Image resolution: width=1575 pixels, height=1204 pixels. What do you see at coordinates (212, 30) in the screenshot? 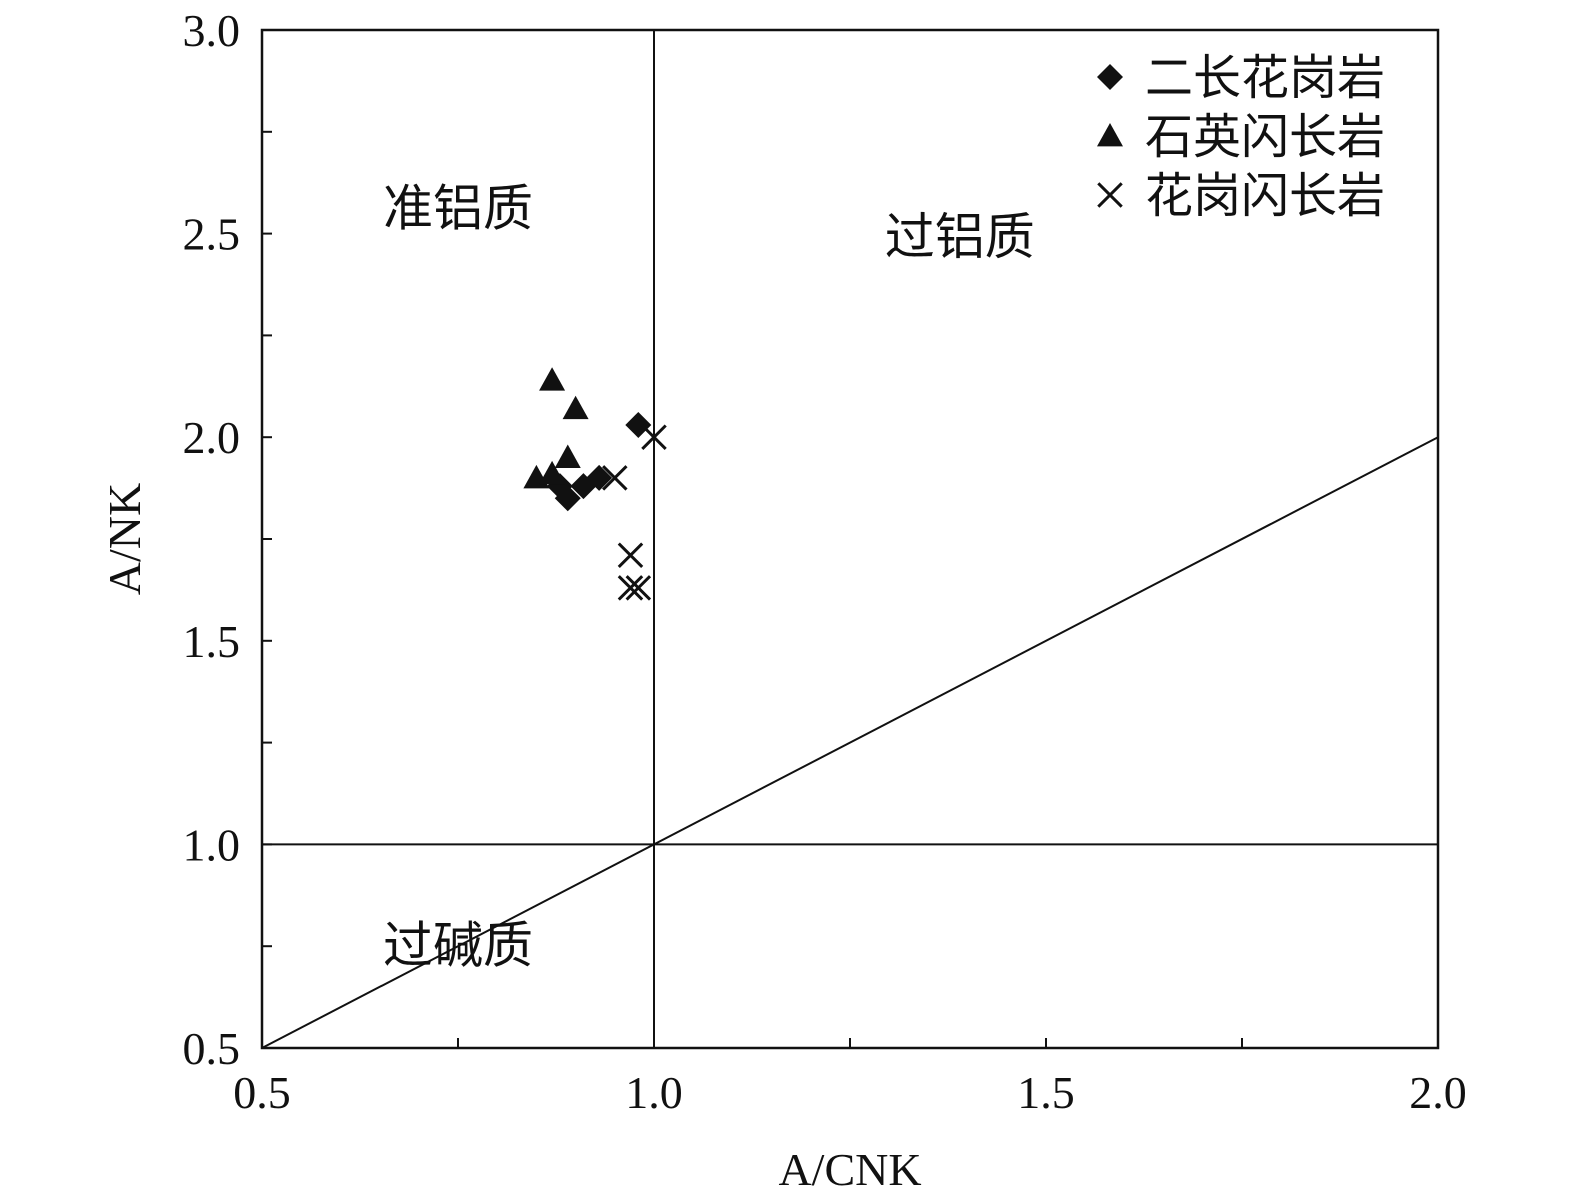
I see `y-tick-label: 3.0` at bounding box center [212, 30].